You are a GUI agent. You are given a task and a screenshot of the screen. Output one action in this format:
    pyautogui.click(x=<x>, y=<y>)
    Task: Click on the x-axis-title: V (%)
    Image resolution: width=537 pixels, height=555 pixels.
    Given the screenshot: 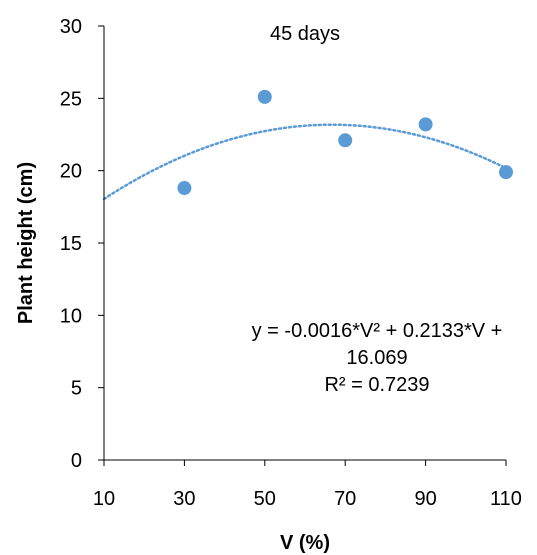 What is the action you would take?
    pyautogui.click(x=305, y=543)
    